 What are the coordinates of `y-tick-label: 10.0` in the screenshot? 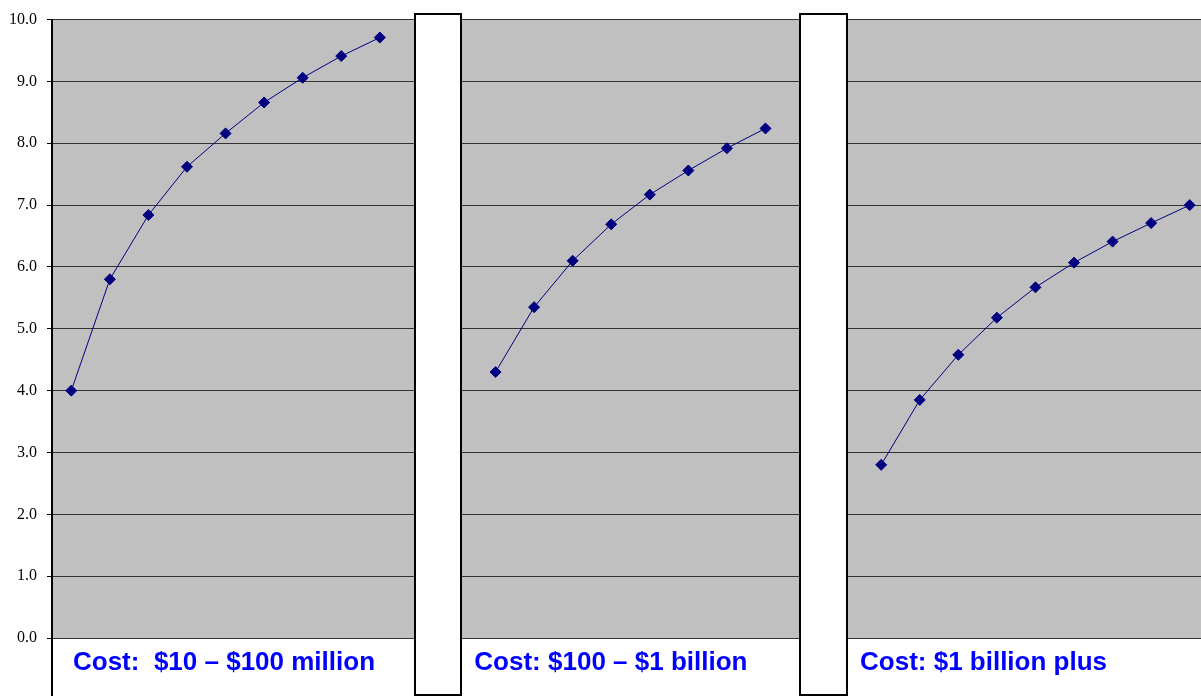 It's located at (23, 18).